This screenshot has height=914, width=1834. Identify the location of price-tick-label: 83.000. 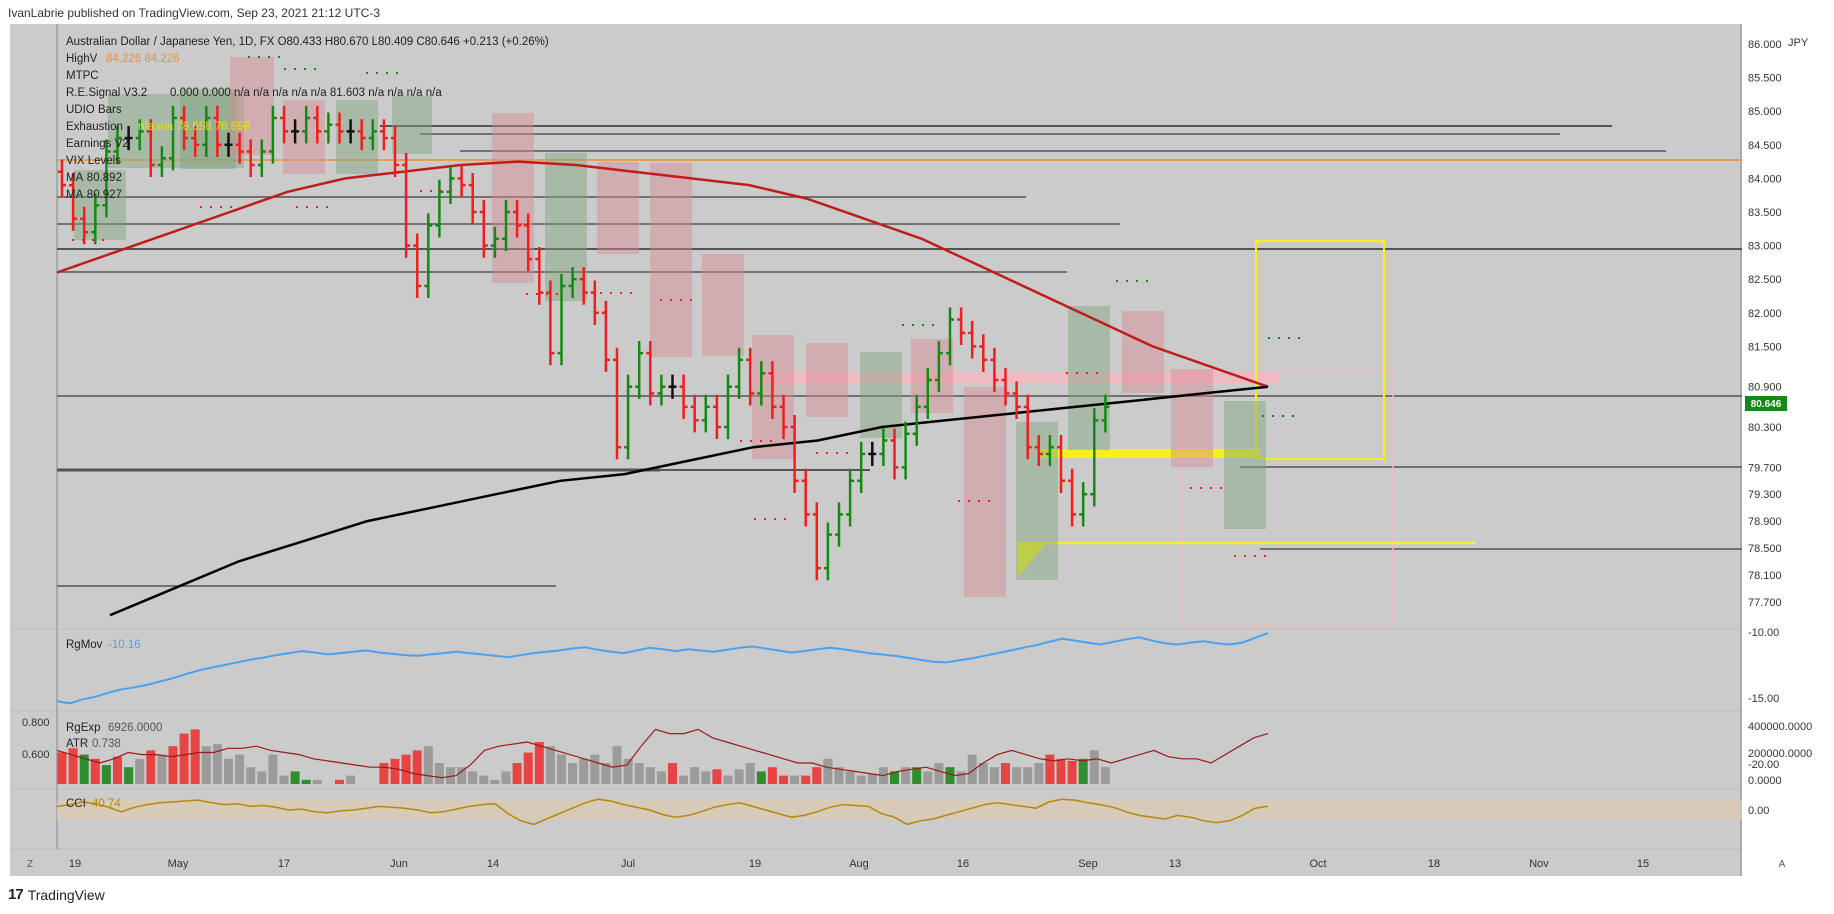
(1765, 247).